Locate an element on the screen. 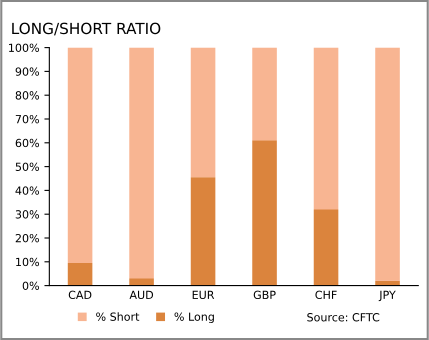 The width and height of the screenshot is (429, 340). y-tick-label: 0% is located at coordinates (30, 286).